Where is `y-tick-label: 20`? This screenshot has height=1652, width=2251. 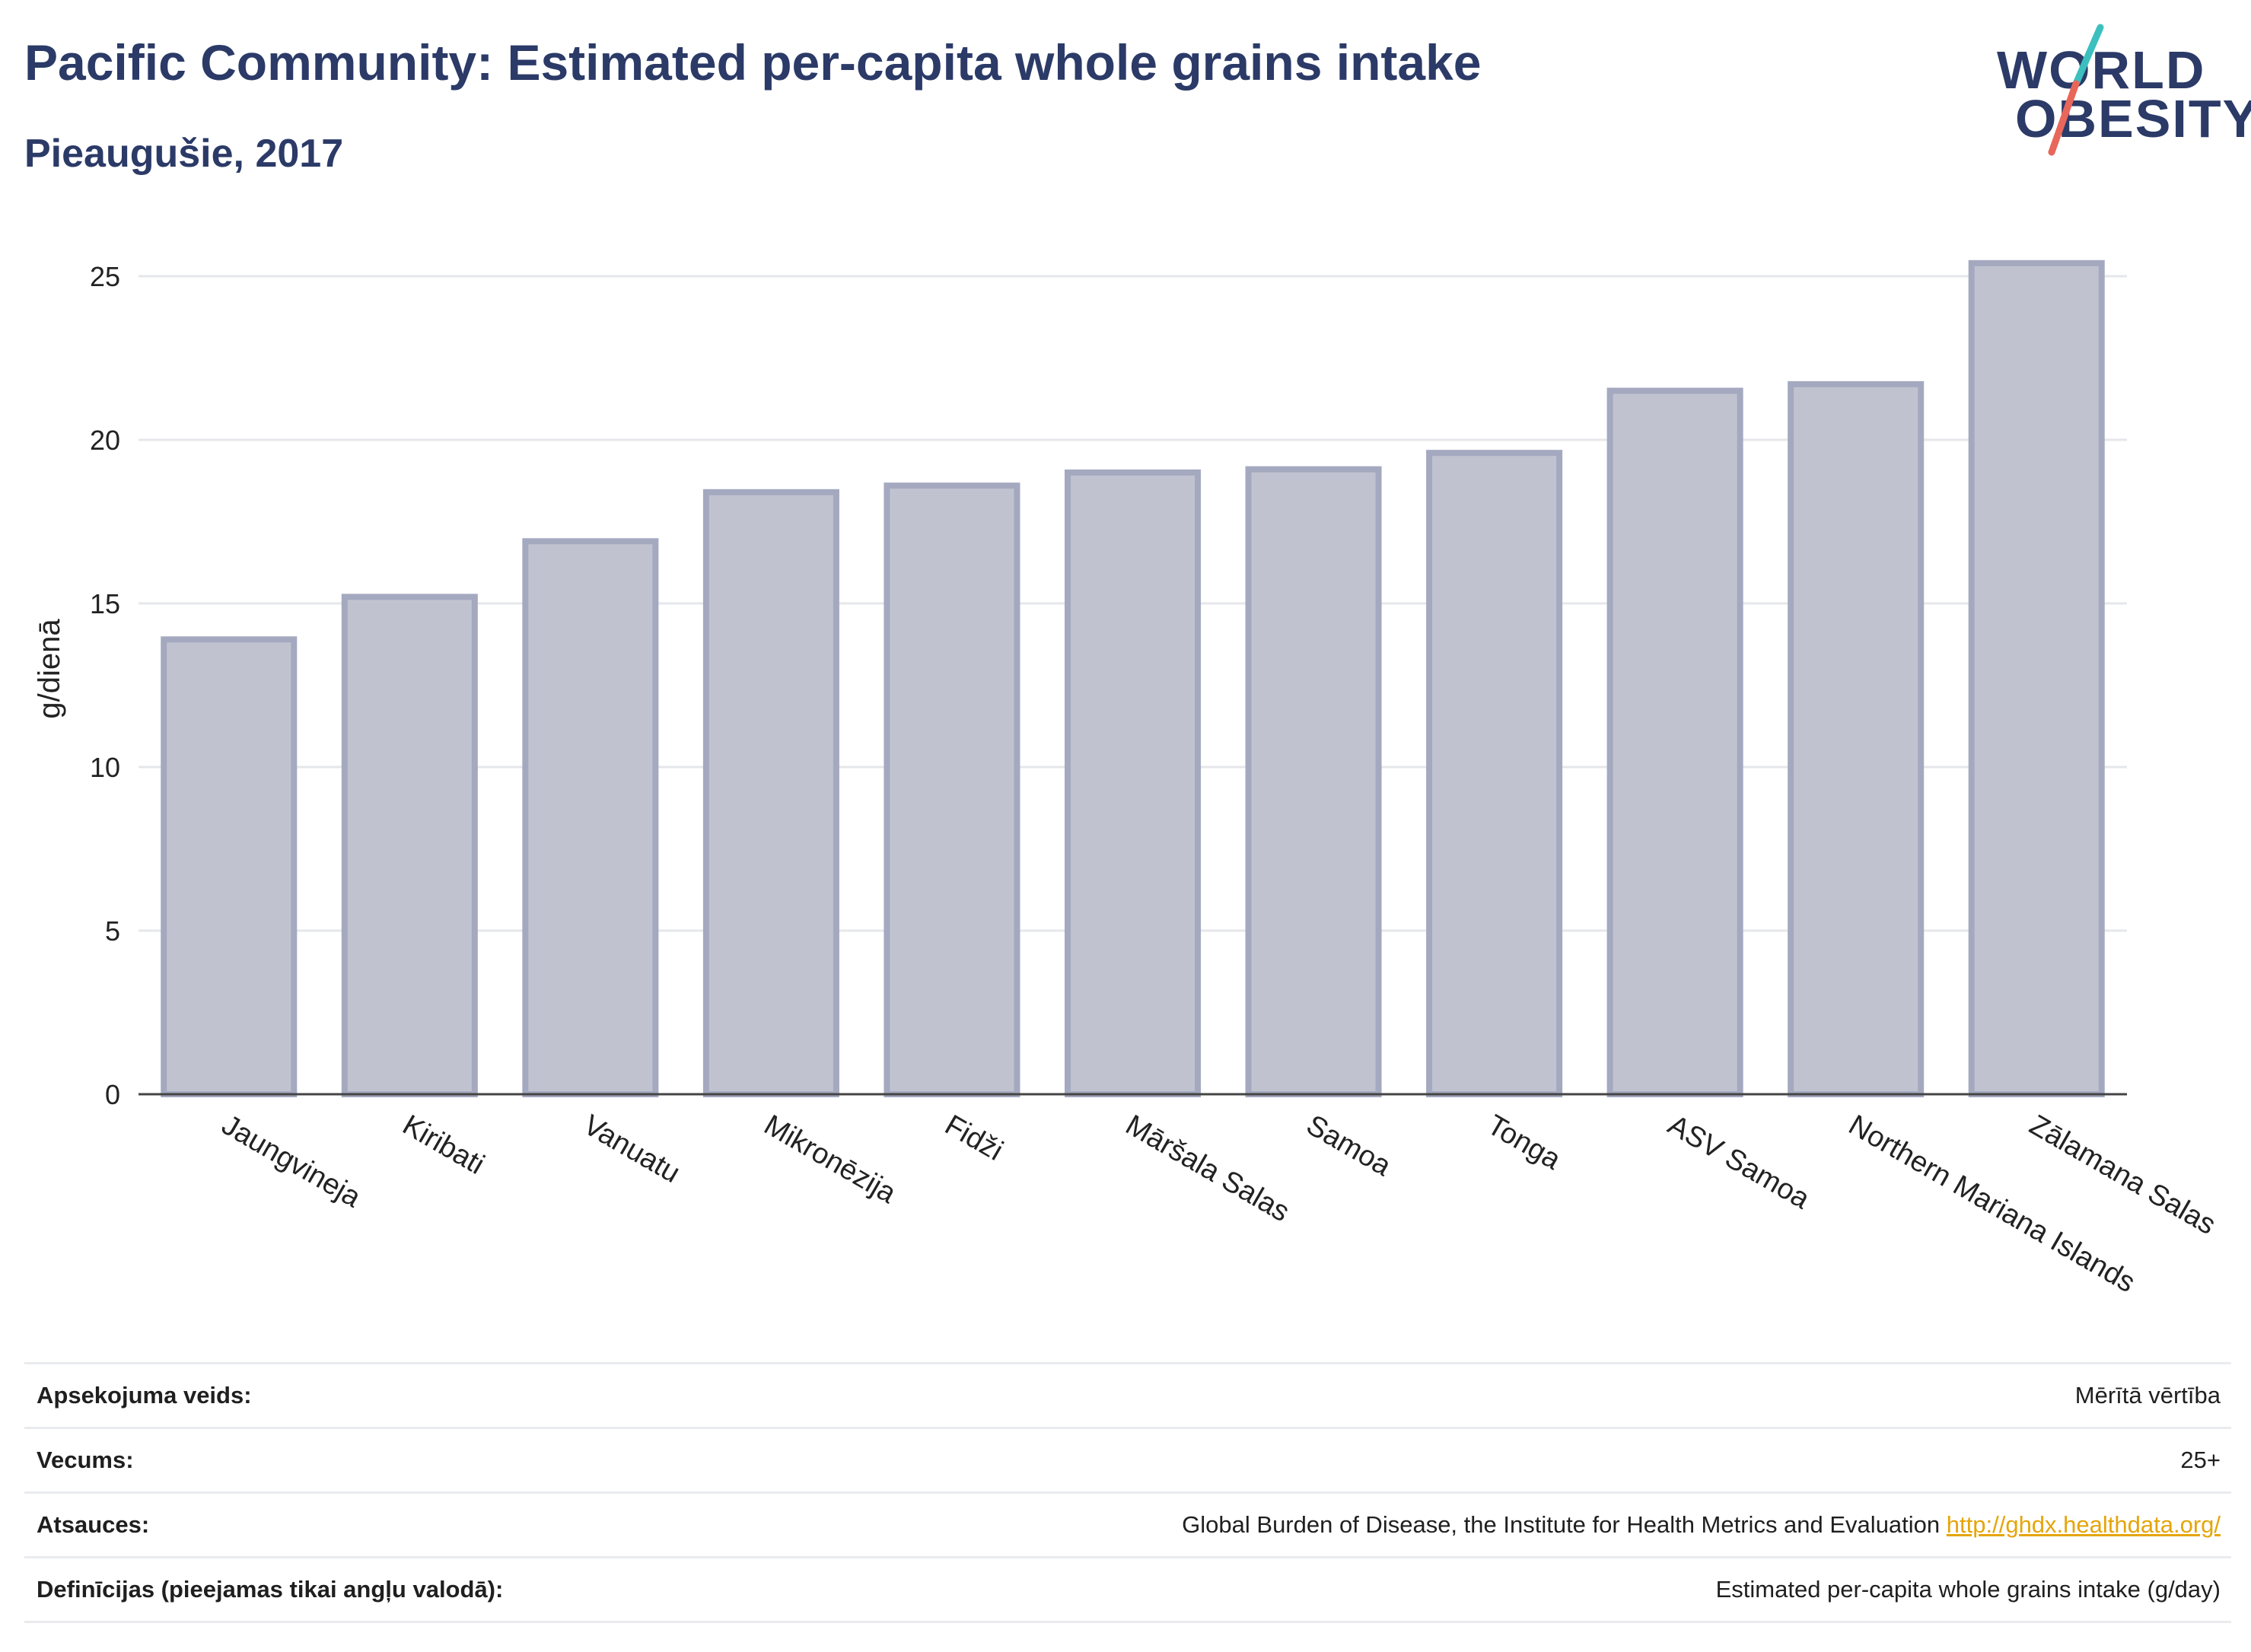
y-tick-label: 20 is located at coordinates (105, 440).